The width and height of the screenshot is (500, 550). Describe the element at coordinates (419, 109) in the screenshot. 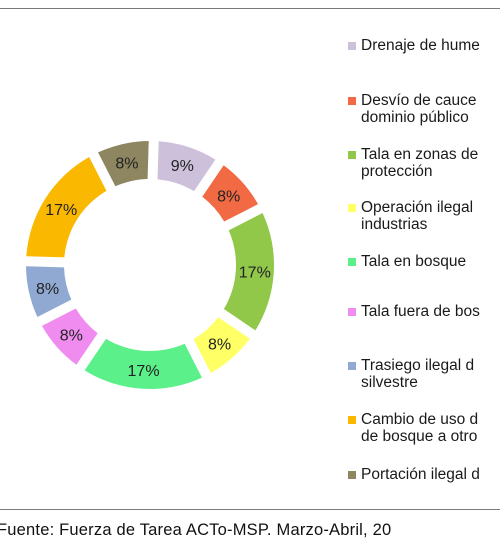

I see `legend-label: Desvío de cauce dominio público` at that location.